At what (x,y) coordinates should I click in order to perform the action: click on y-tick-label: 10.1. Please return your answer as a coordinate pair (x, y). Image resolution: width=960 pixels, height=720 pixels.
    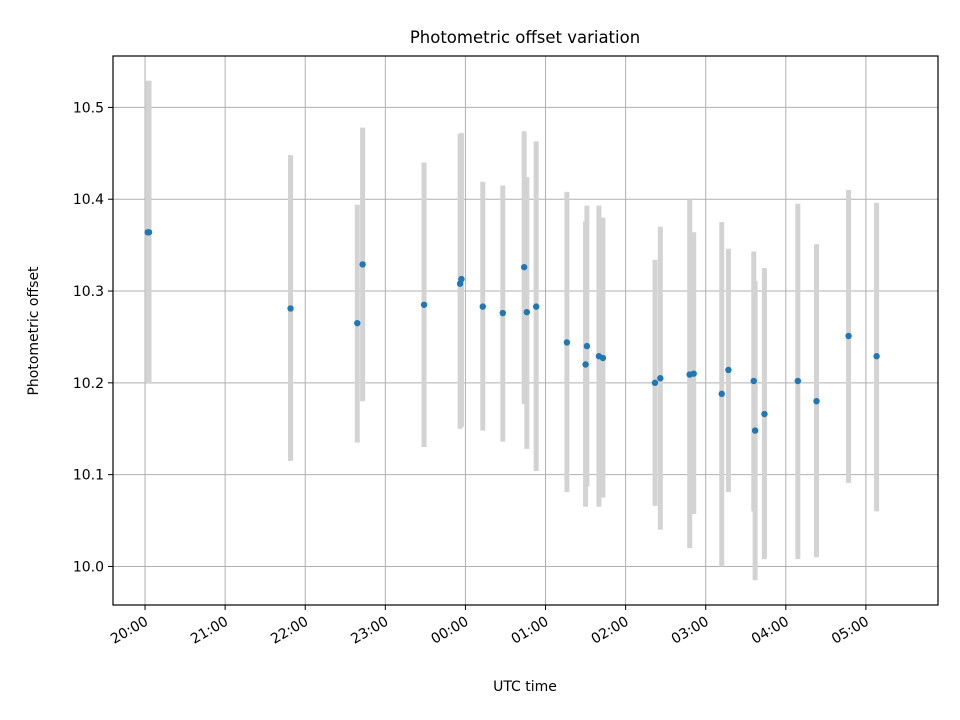
    Looking at the image, I should click on (88, 476).